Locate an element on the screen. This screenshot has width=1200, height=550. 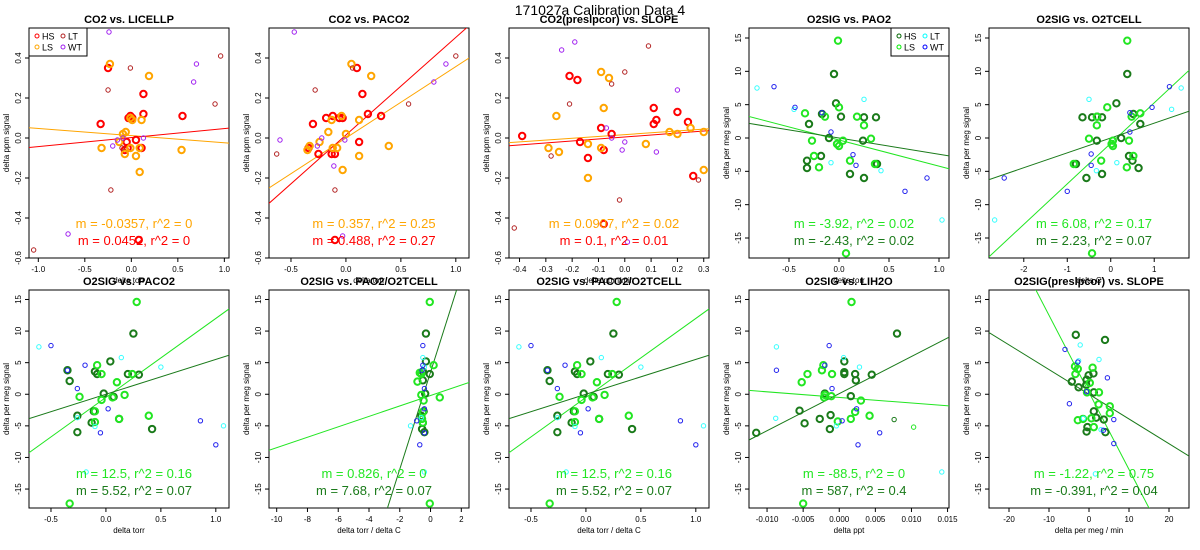
fit-line-ls is located at coordinates (609, 381).